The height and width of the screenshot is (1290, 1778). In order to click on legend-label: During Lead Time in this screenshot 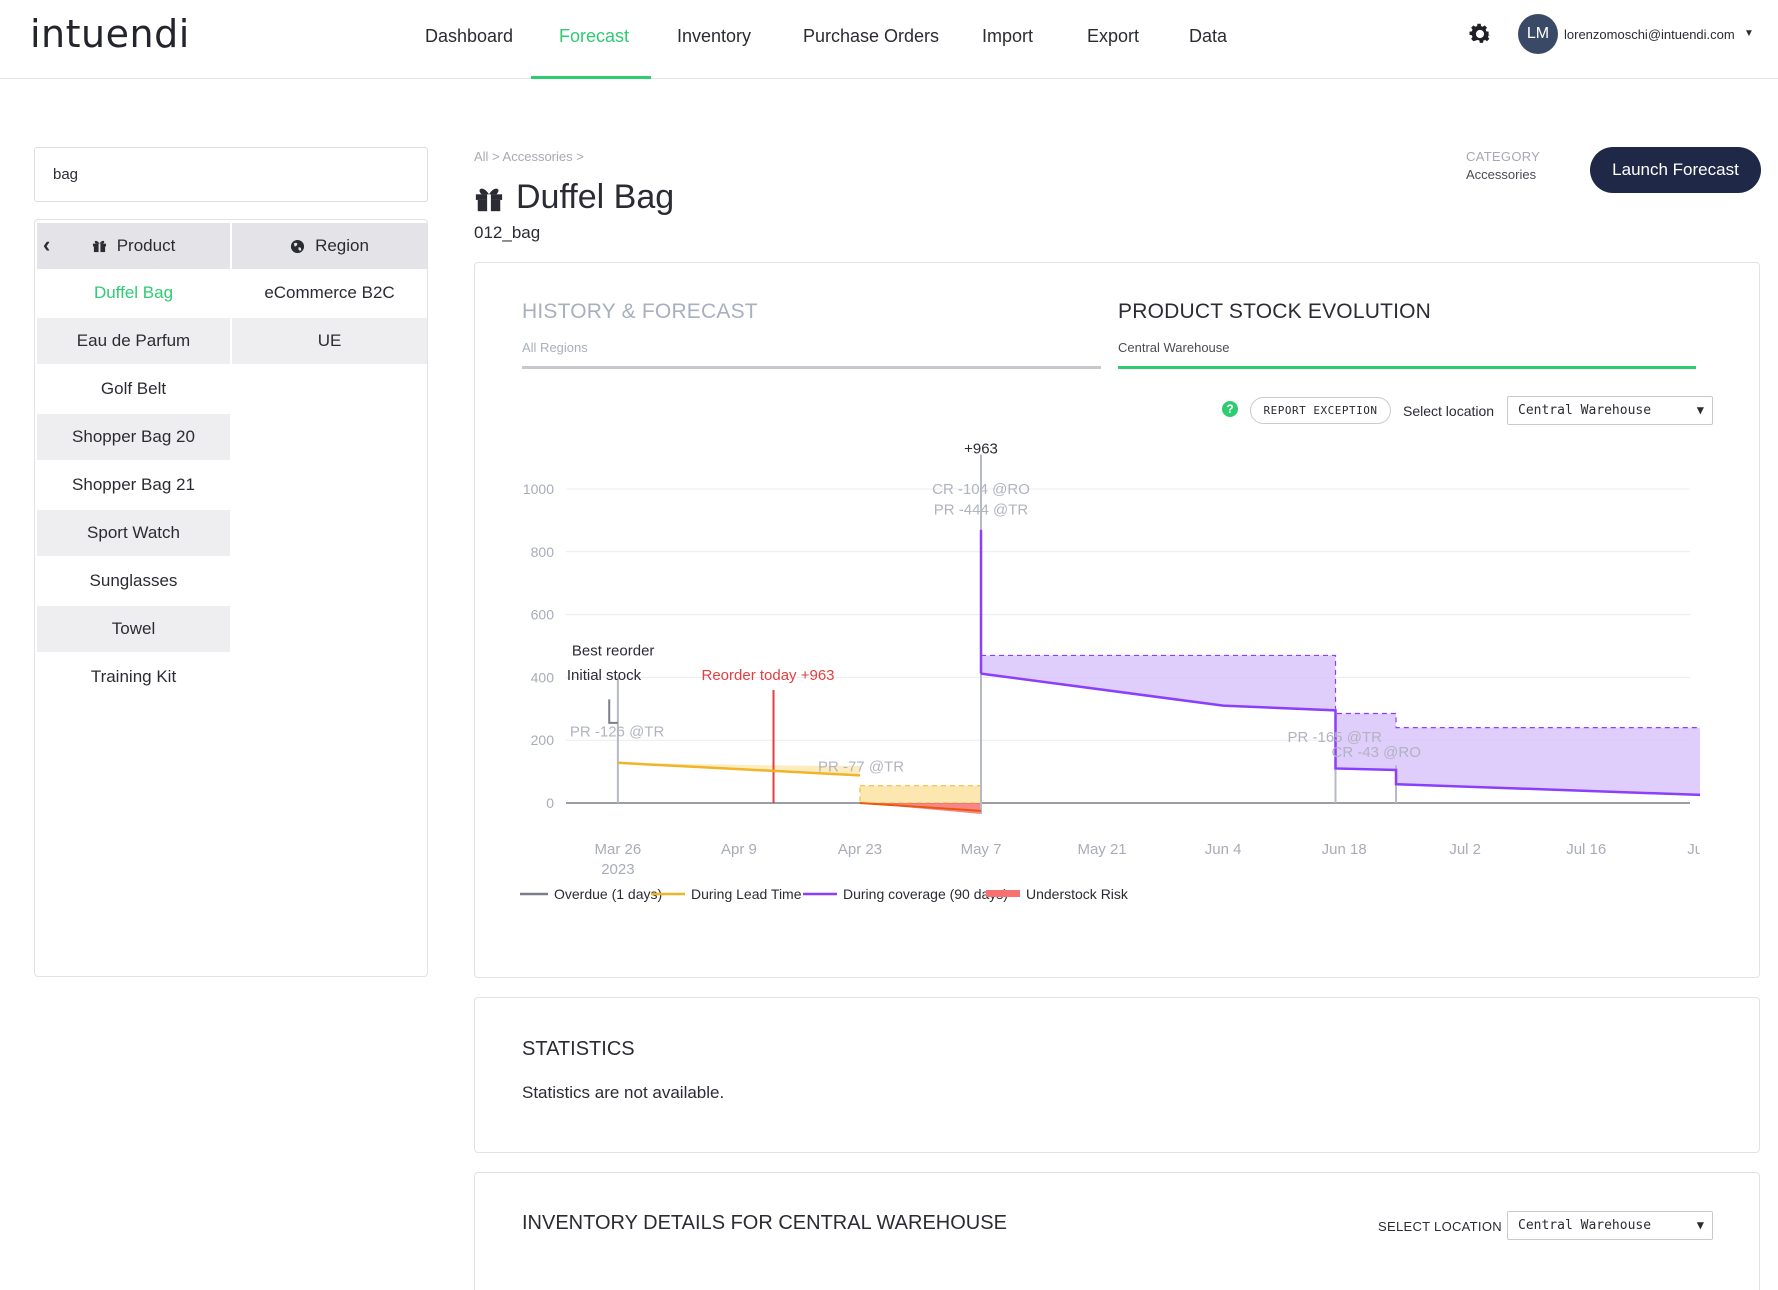, I will do `click(746, 894)`.